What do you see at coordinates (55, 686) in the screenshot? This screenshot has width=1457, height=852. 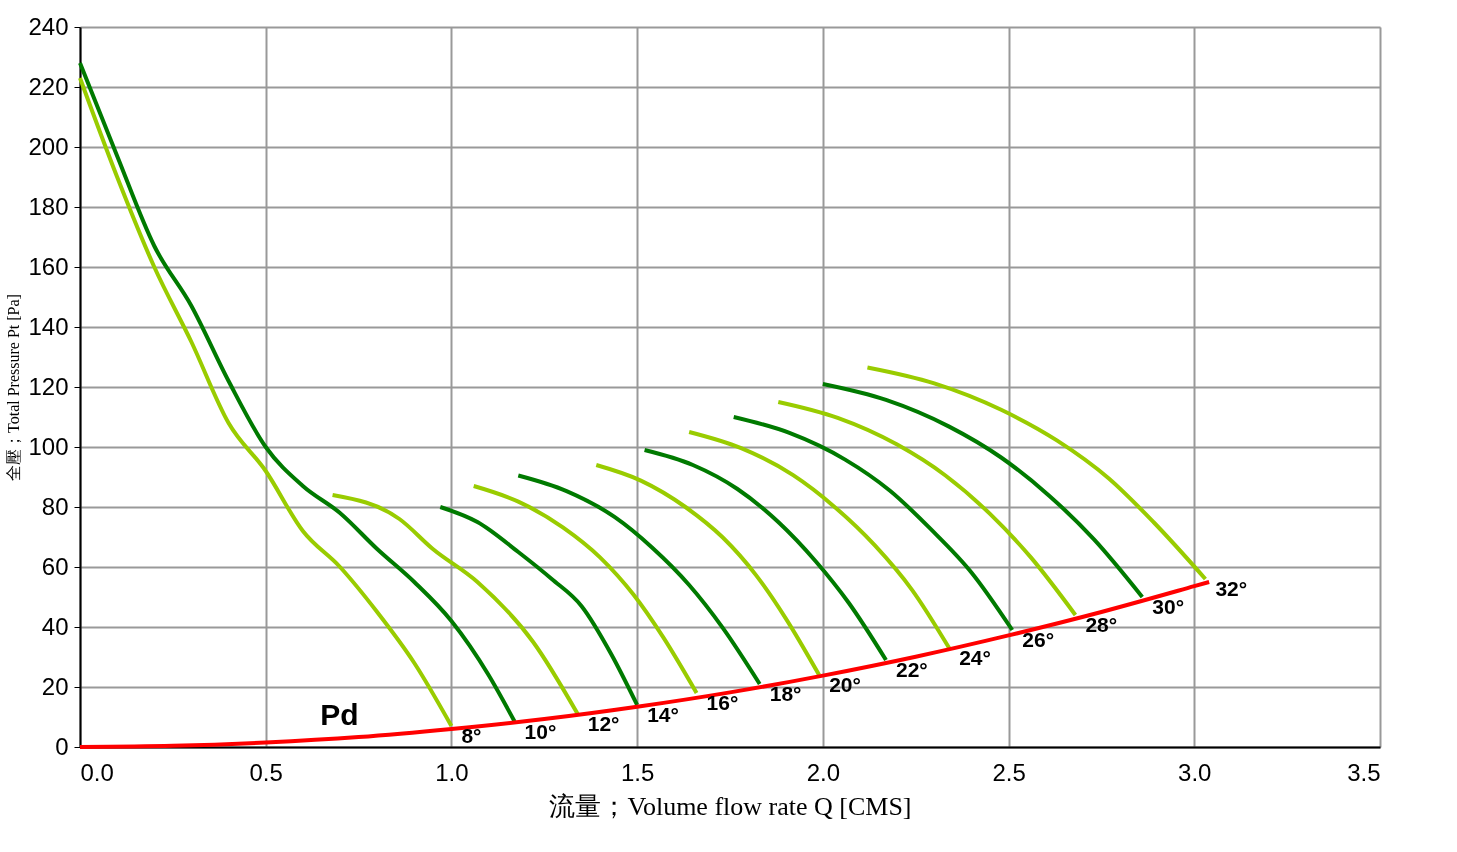 I see `y-tick-label: 20` at bounding box center [55, 686].